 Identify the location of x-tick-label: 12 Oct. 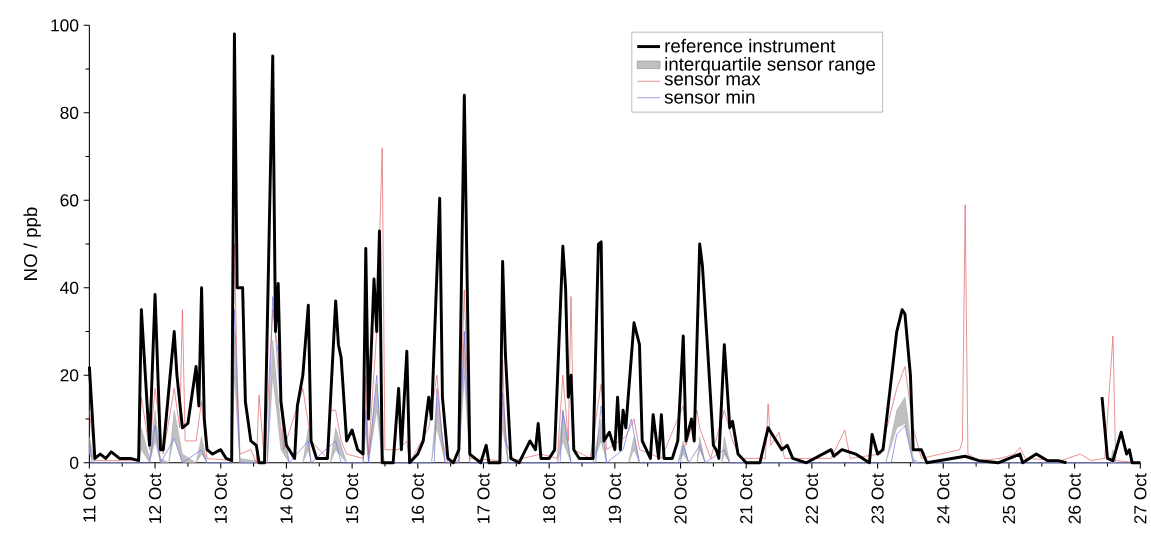
(155, 498).